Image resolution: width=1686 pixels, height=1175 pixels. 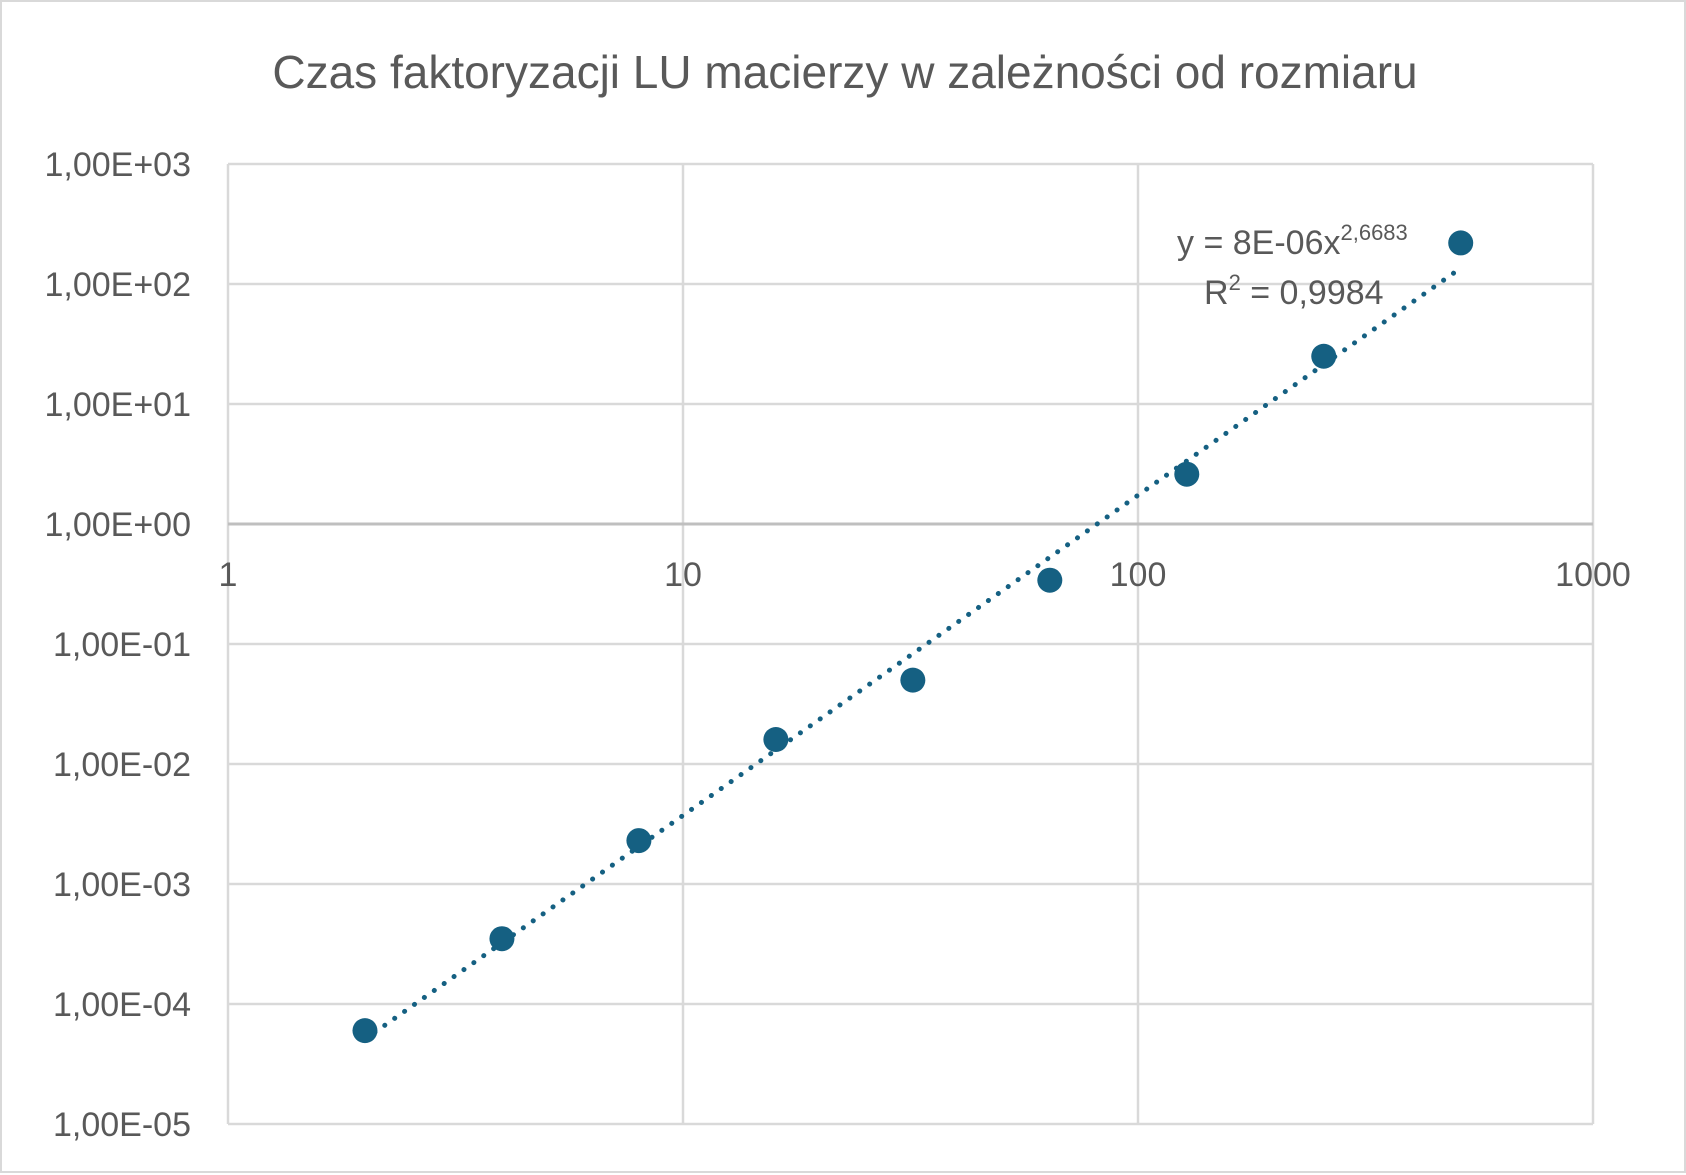 What do you see at coordinates (1373, 232) in the screenshot?
I see `trendline-equation-exponent: 2,6683` at bounding box center [1373, 232].